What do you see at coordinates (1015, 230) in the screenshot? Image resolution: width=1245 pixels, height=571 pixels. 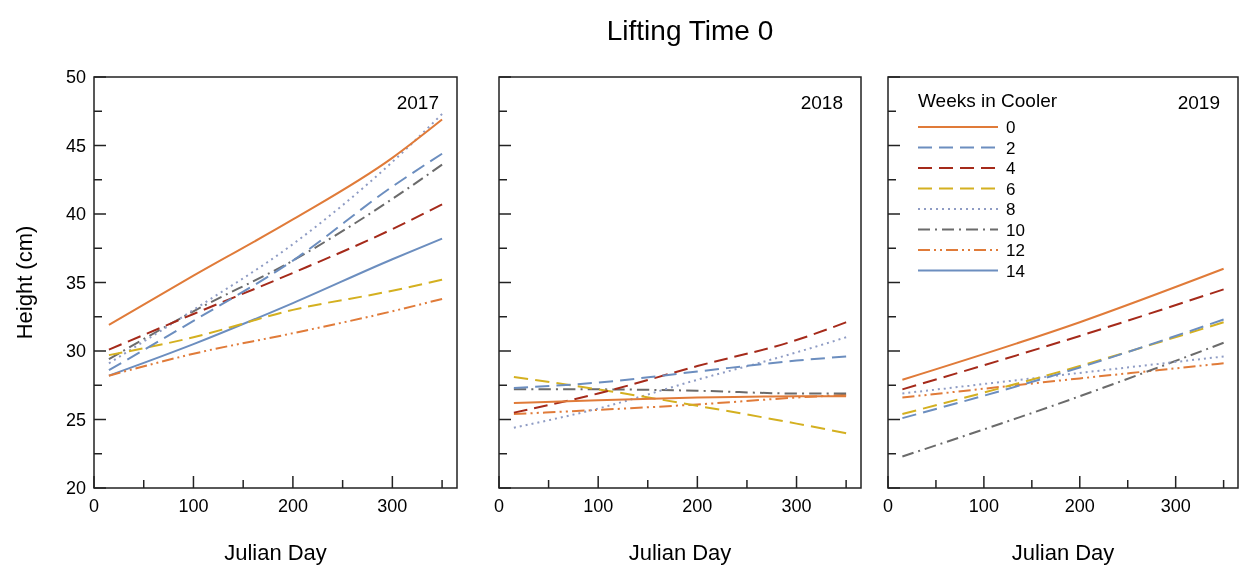 I see `legend-label: 10` at bounding box center [1015, 230].